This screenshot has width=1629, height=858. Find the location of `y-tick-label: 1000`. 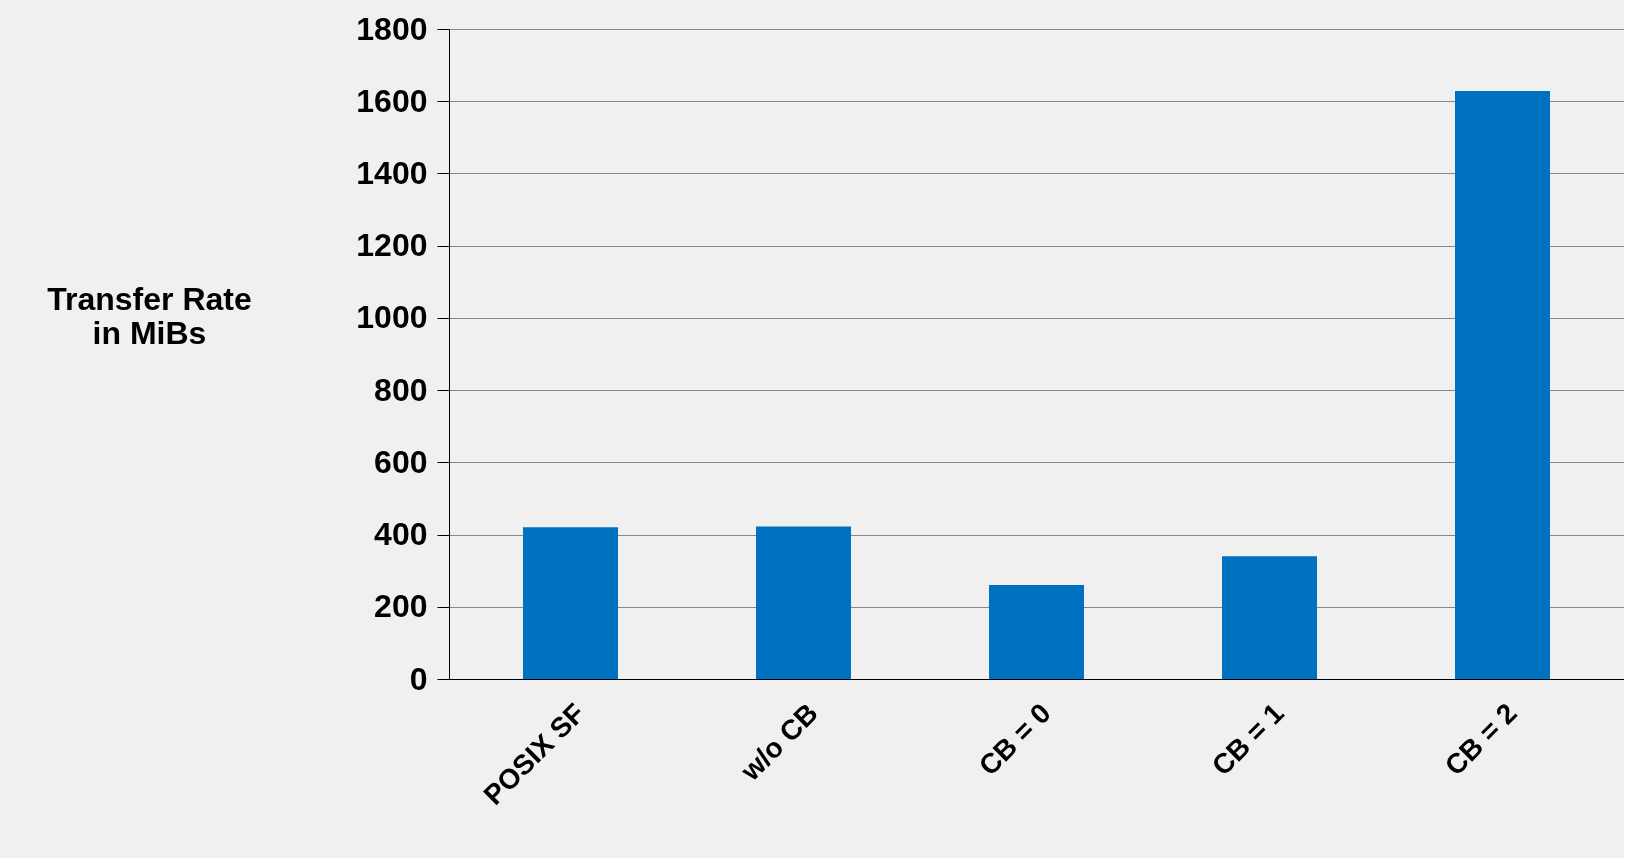

y-tick-label: 1000 is located at coordinates (392, 317).